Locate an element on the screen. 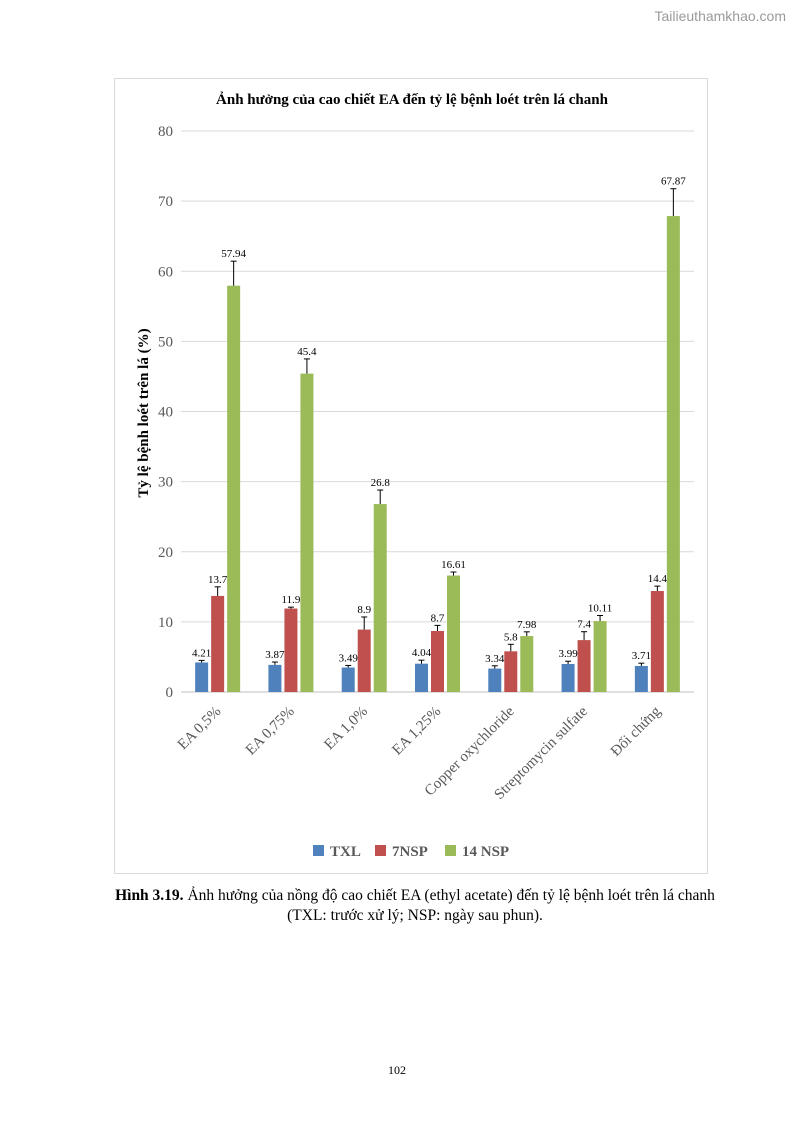 The height and width of the screenshot is (1123, 794). data-label: 57.94 is located at coordinates (233, 254).